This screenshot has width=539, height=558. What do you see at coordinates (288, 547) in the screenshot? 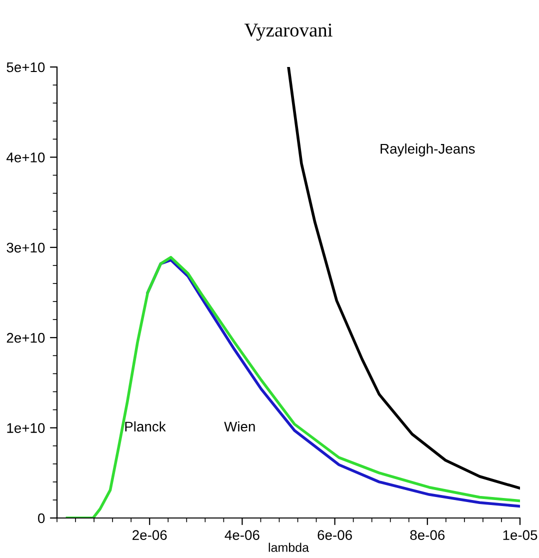
I see `x-axis-title: lambda` at bounding box center [288, 547].